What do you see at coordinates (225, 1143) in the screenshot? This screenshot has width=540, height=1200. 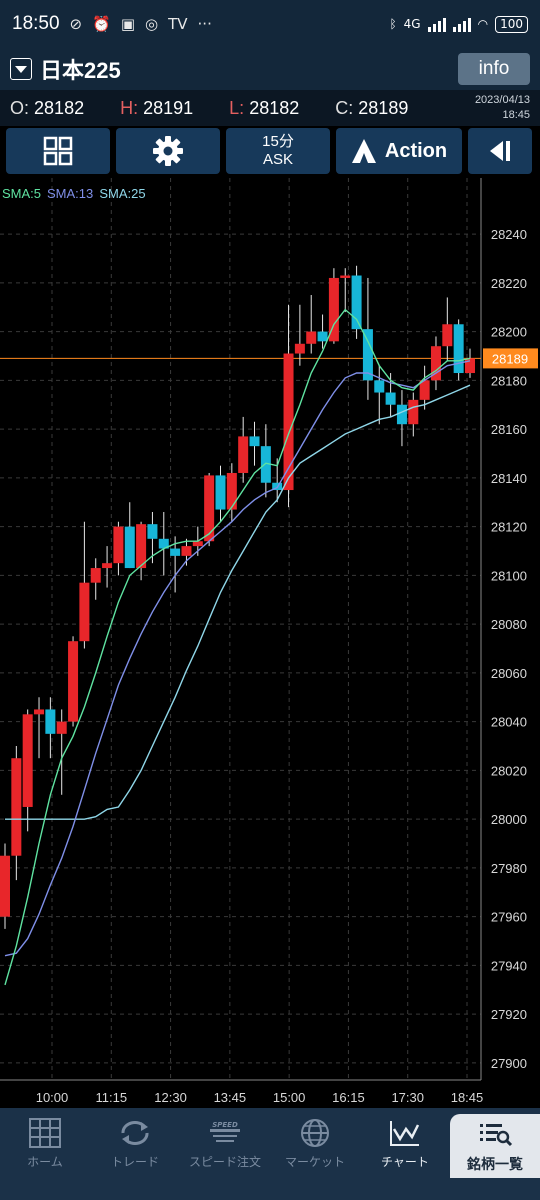 I see `nav-speed-order: SPEED スピード注文` at bounding box center [225, 1143].